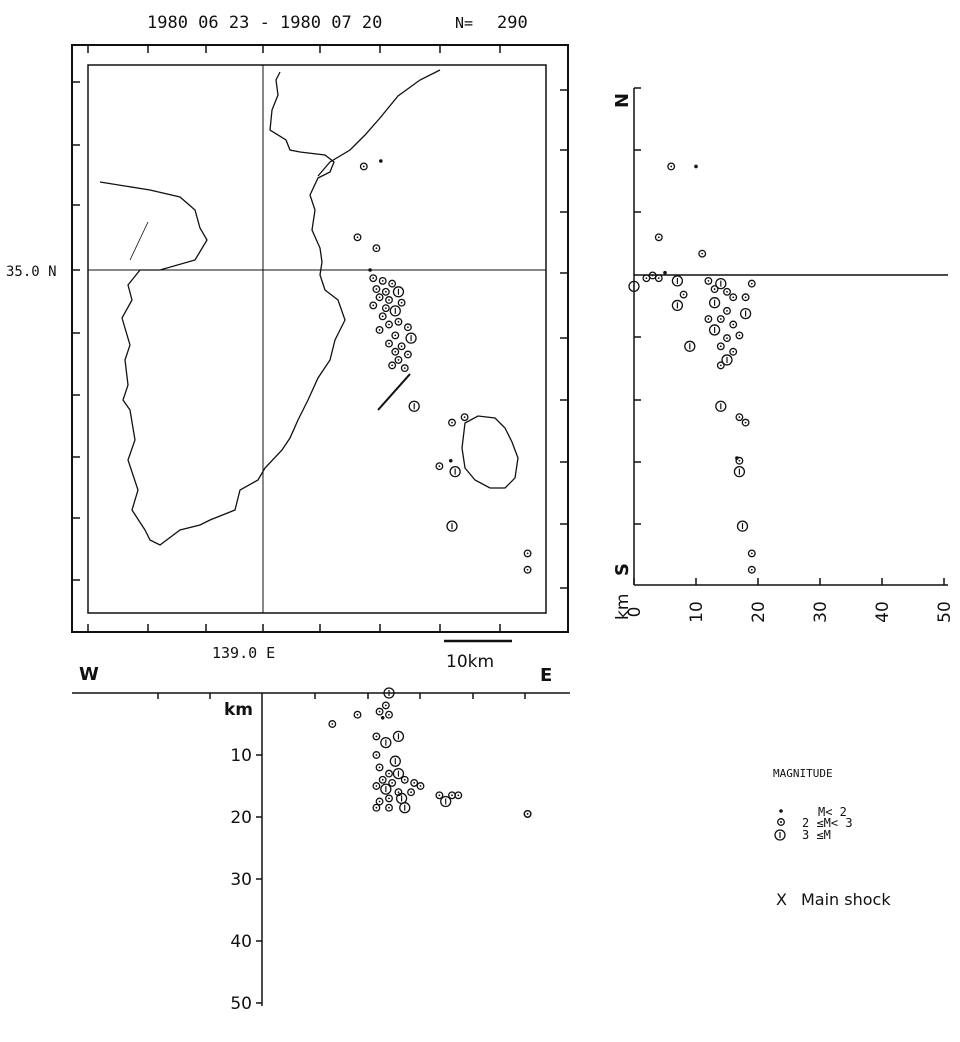 Image resolution: width=960 pixels, height=1042 pixels. Describe the element at coordinates (622, 100) in the screenshot. I see `ns-north-label: N` at that location.